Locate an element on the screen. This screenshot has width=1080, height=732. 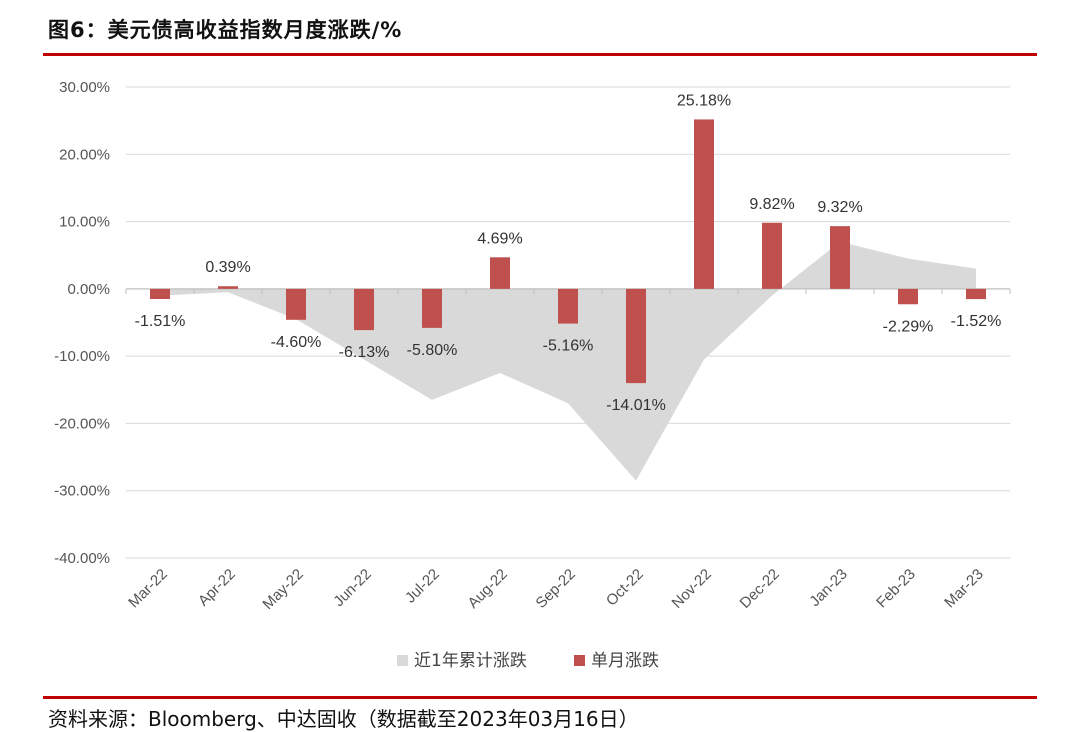
y-tick-label: 30.00% is located at coordinates (84, 87).